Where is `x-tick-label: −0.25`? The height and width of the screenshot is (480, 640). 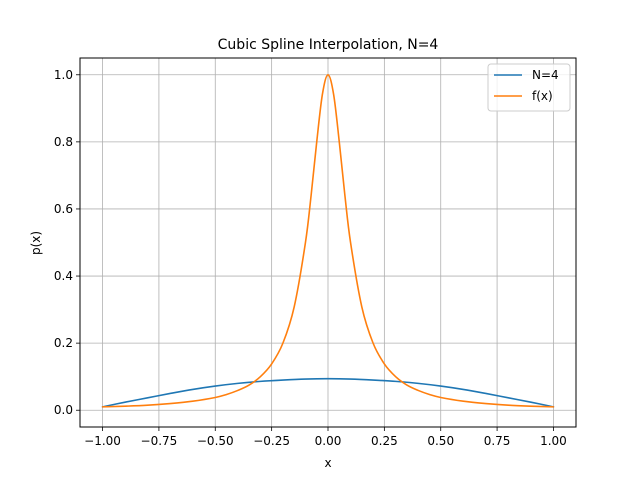
x-tick-label: −0.25 is located at coordinates (271, 441).